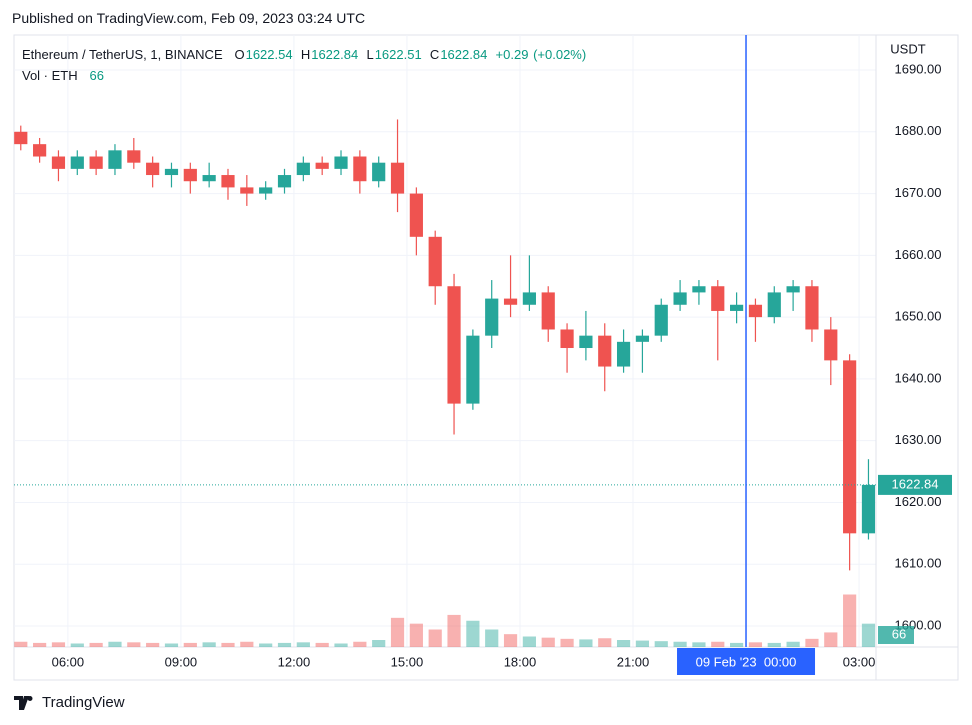 This screenshot has height=725, width=972. I want to click on x-tick-label: 15:00, so click(407, 661).